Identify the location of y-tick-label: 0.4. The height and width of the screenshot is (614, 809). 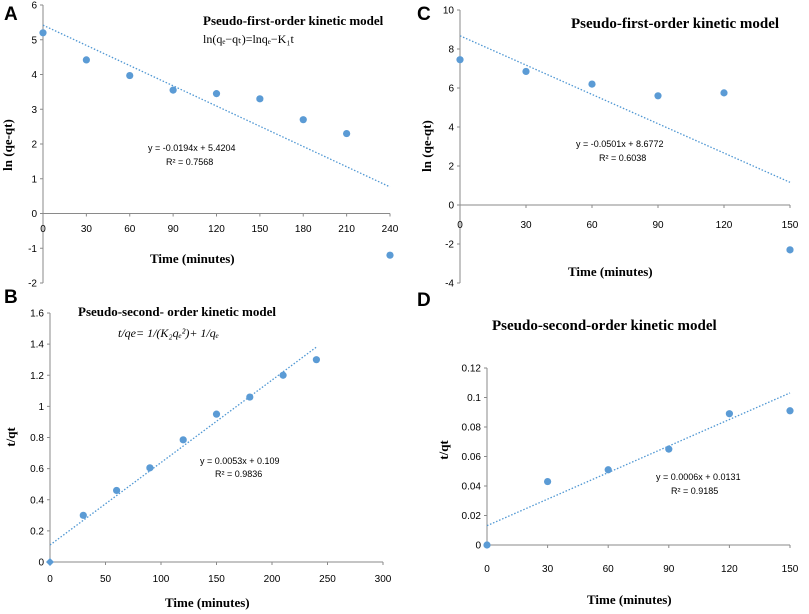
(37, 500).